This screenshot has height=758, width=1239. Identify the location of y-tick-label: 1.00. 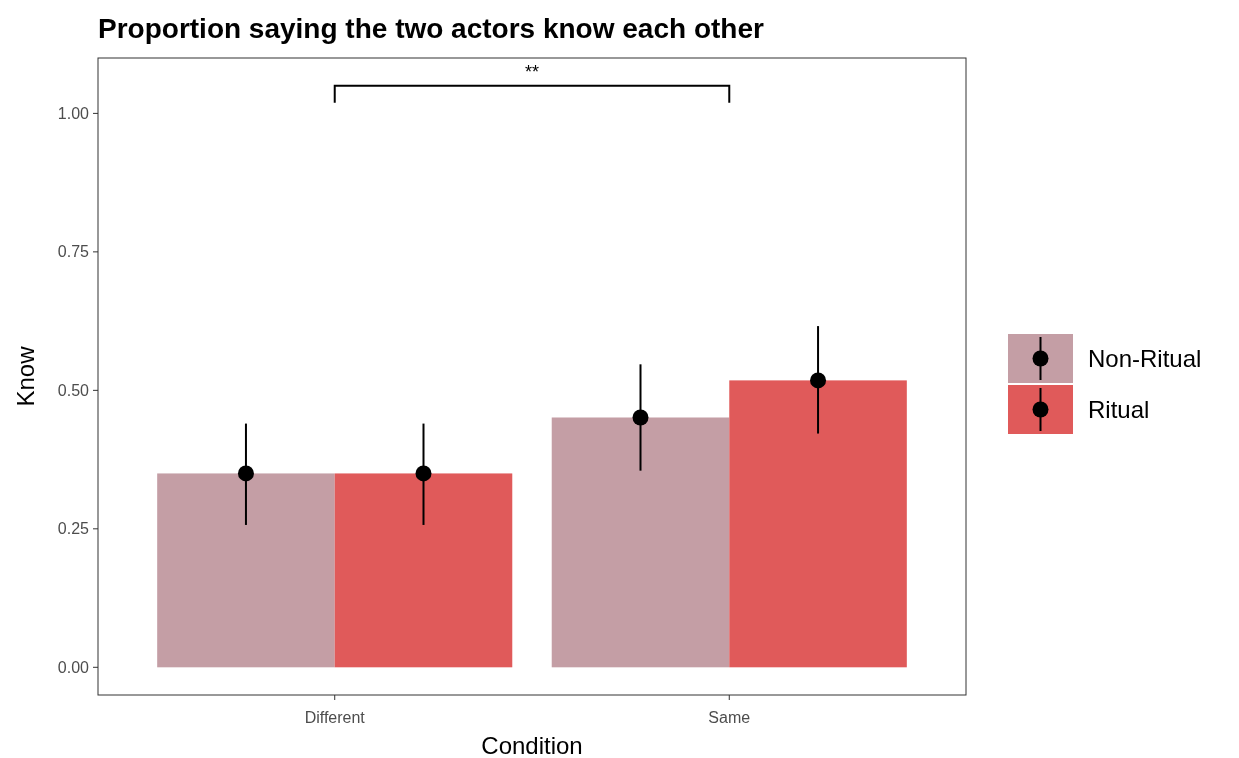
(73, 113).